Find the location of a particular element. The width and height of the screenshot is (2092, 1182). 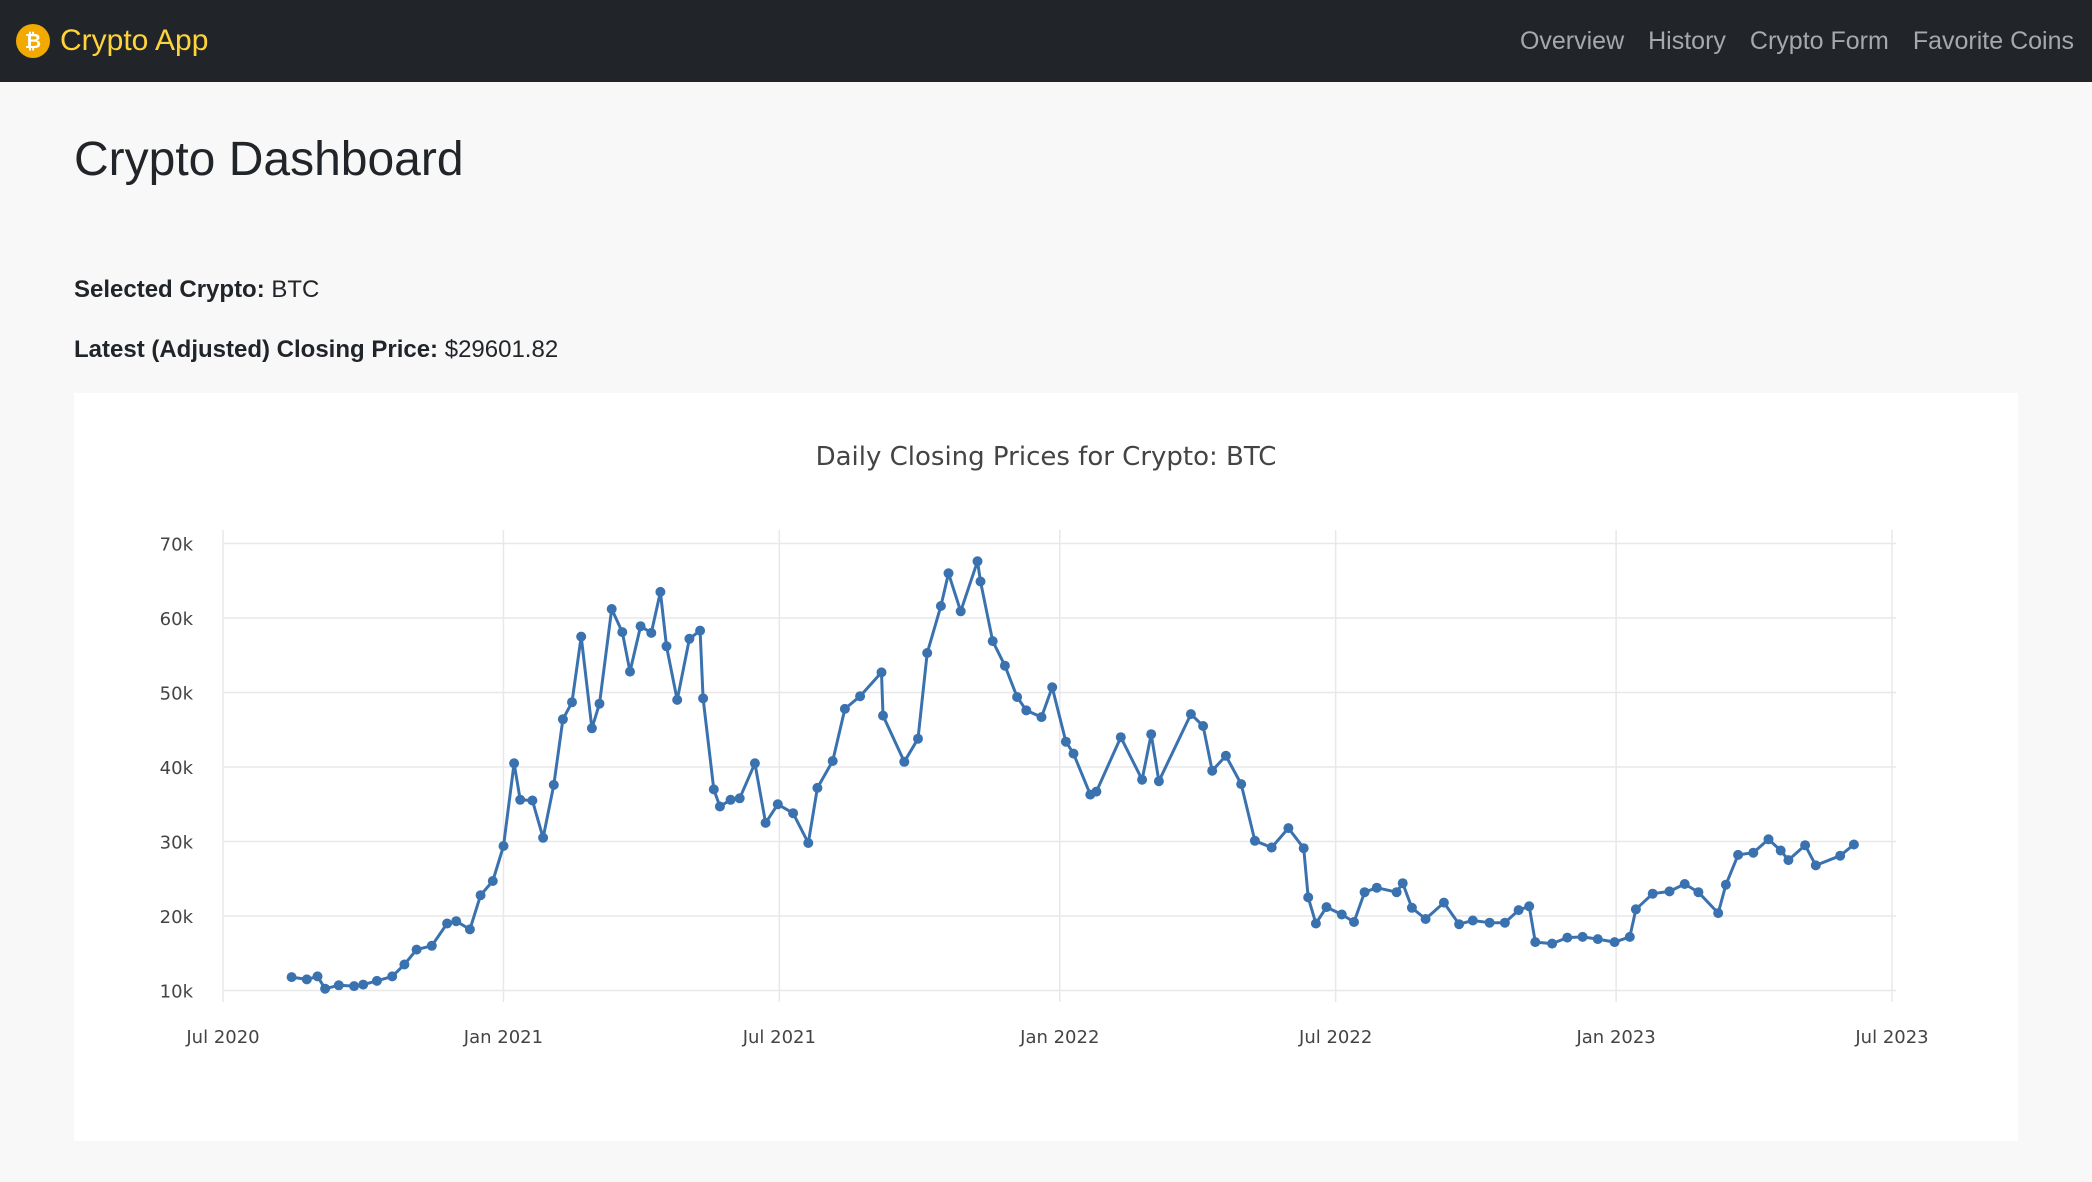

brand-link: ₿ Crypto App is located at coordinates (112, 41).